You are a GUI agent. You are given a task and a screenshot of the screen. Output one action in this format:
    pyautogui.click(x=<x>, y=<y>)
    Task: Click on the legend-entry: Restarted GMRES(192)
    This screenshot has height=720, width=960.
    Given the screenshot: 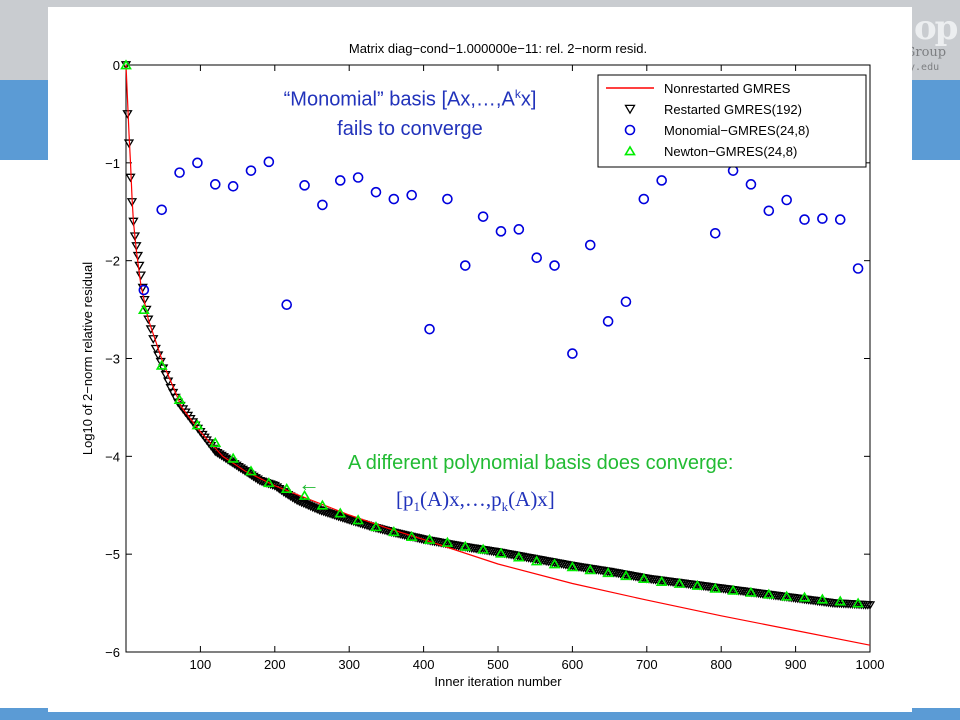 What is the action you would take?
    pyautogui.click(x=733, y=109)
    